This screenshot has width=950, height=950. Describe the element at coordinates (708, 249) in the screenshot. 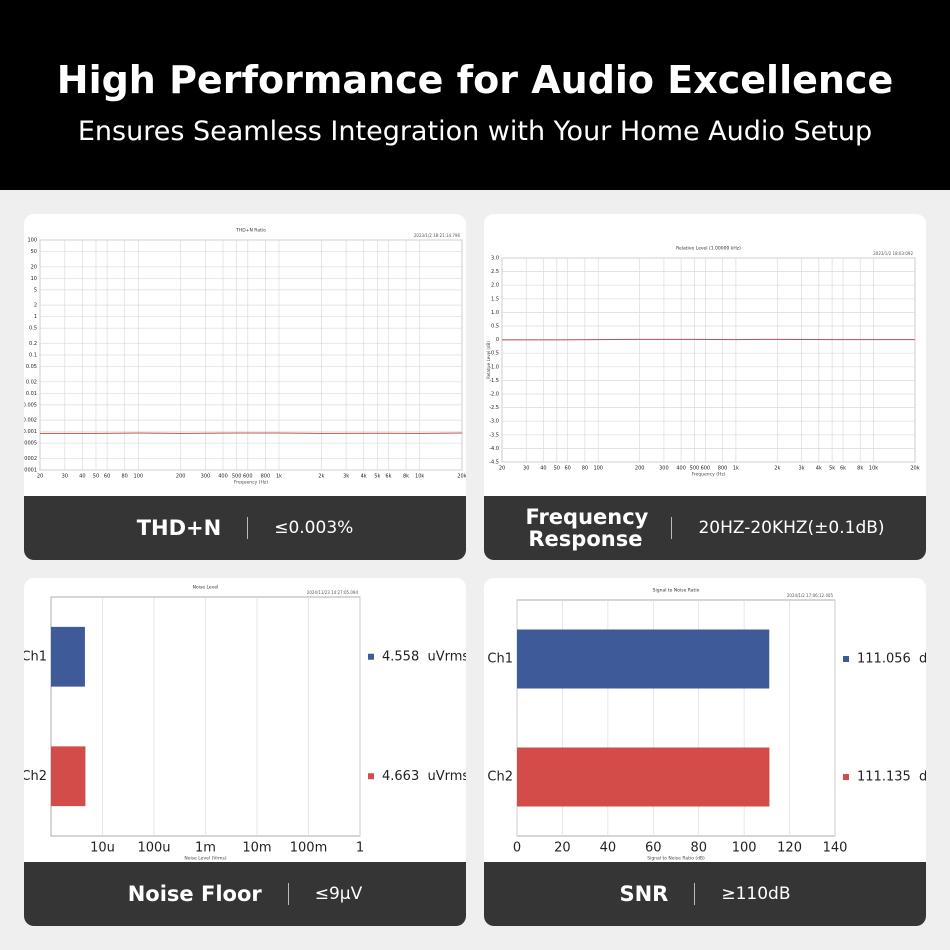

I see `chart-title: Relative Level (1.00000 kHz)` at that location.